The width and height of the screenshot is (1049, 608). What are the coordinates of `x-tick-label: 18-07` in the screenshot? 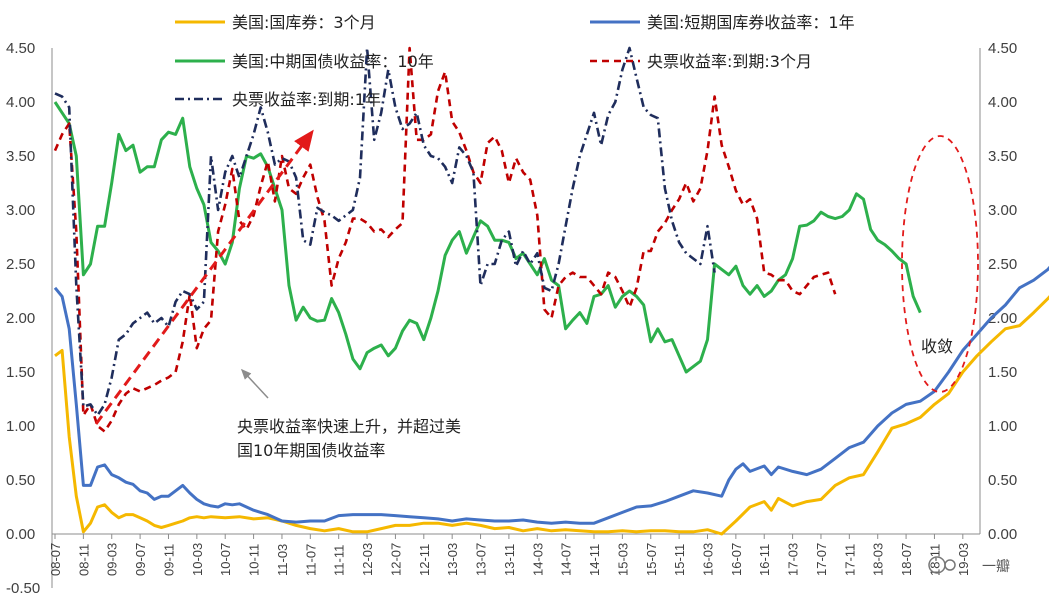 It's located at (906, 559).